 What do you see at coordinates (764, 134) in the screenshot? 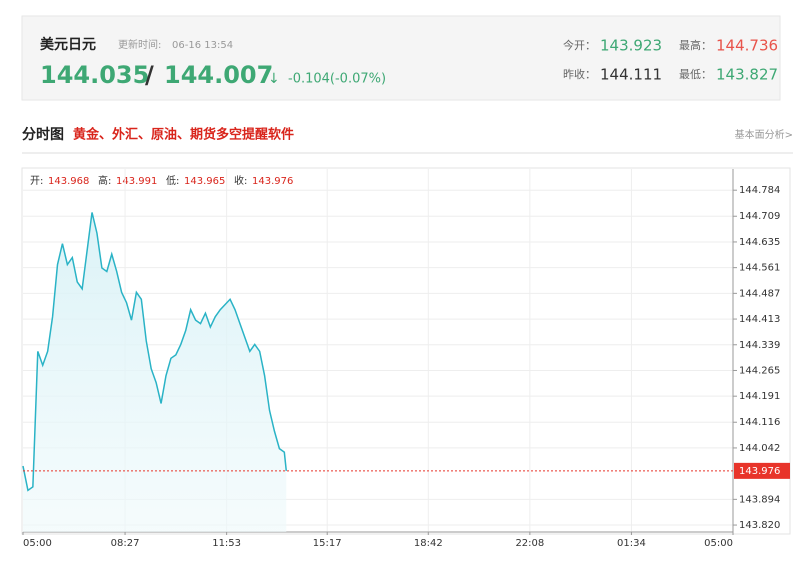
I see `fundamental-link: 基本面分析>` at bounding box center [764, 134].